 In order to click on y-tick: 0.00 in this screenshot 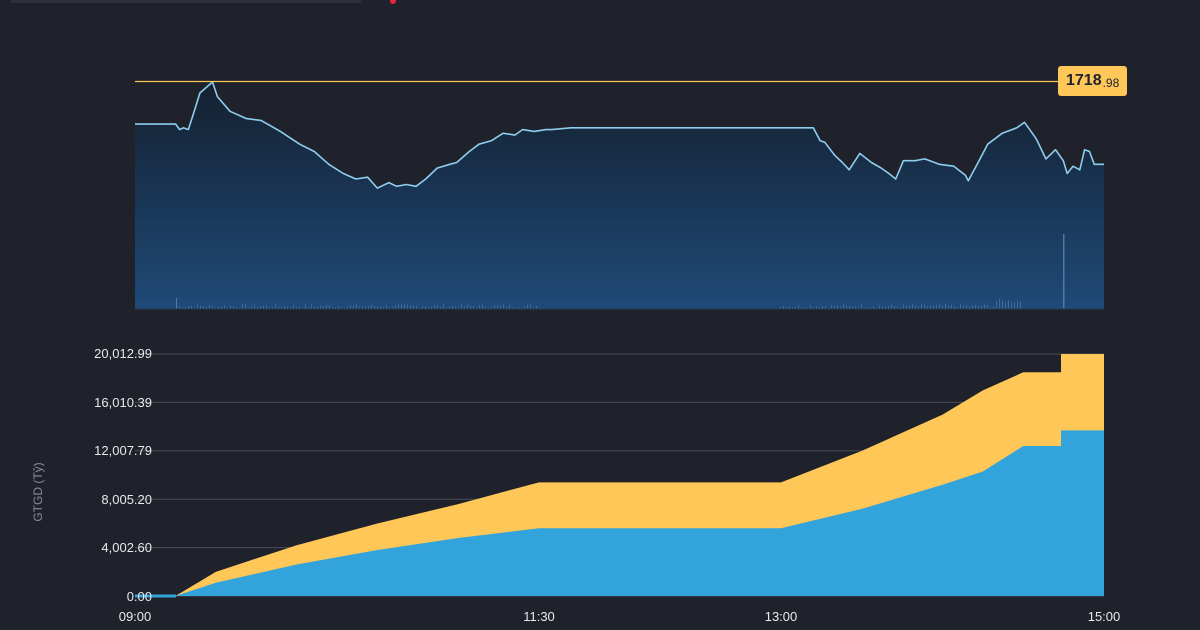, I will do `click(139, 596)`.